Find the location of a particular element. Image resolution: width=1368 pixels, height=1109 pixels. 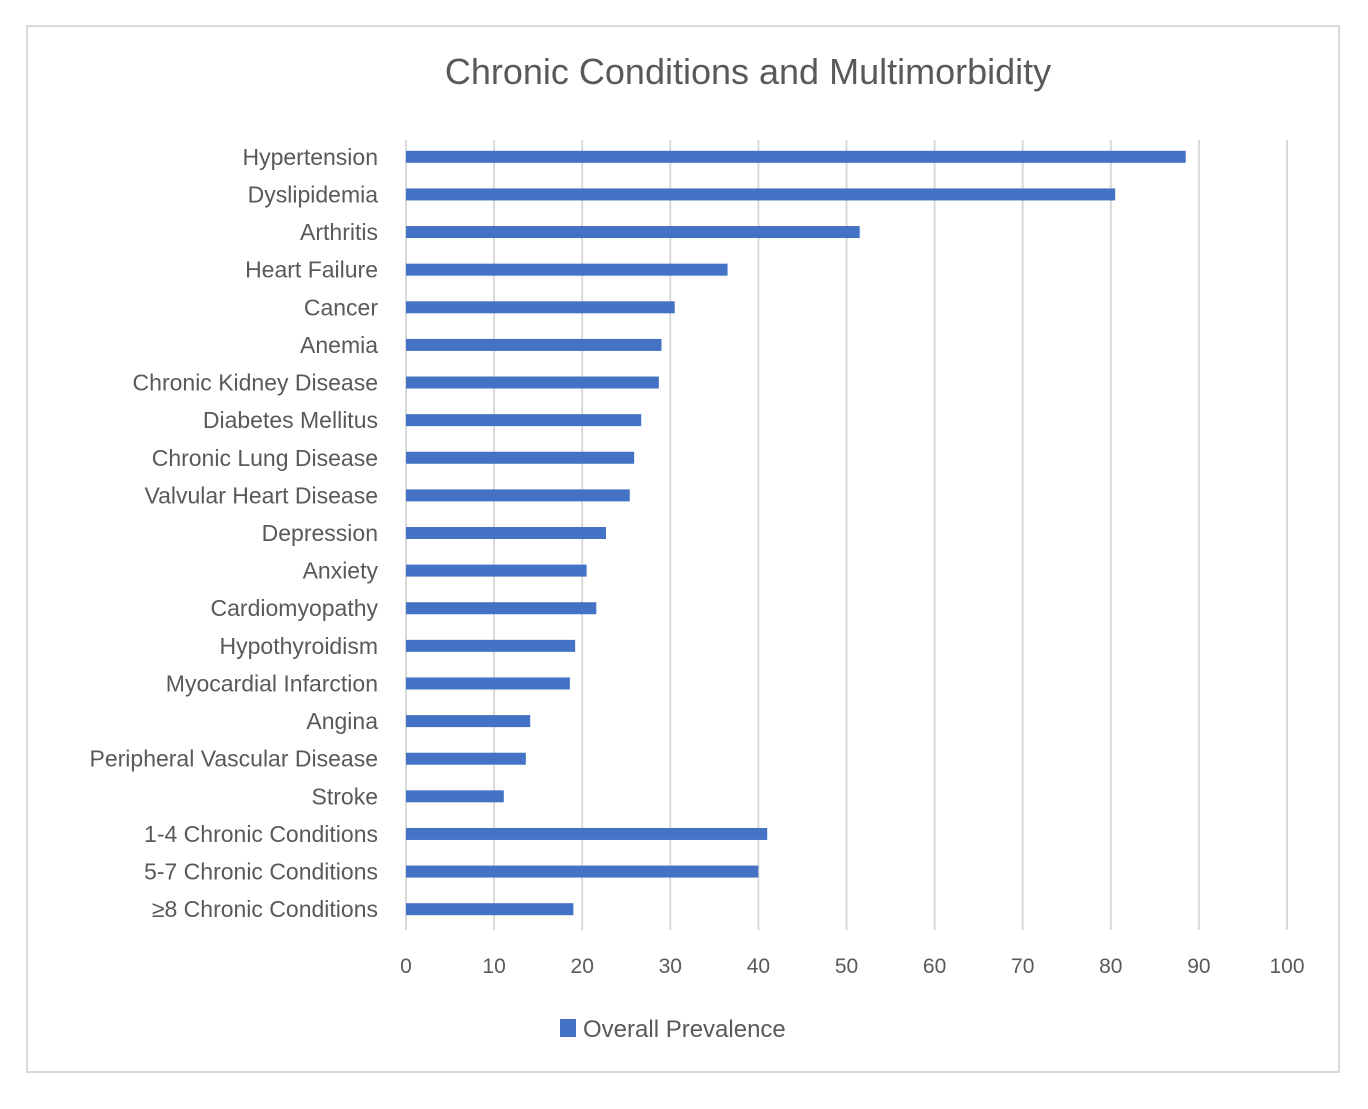

category-label: Cancer is located at coordinates (341, 307).